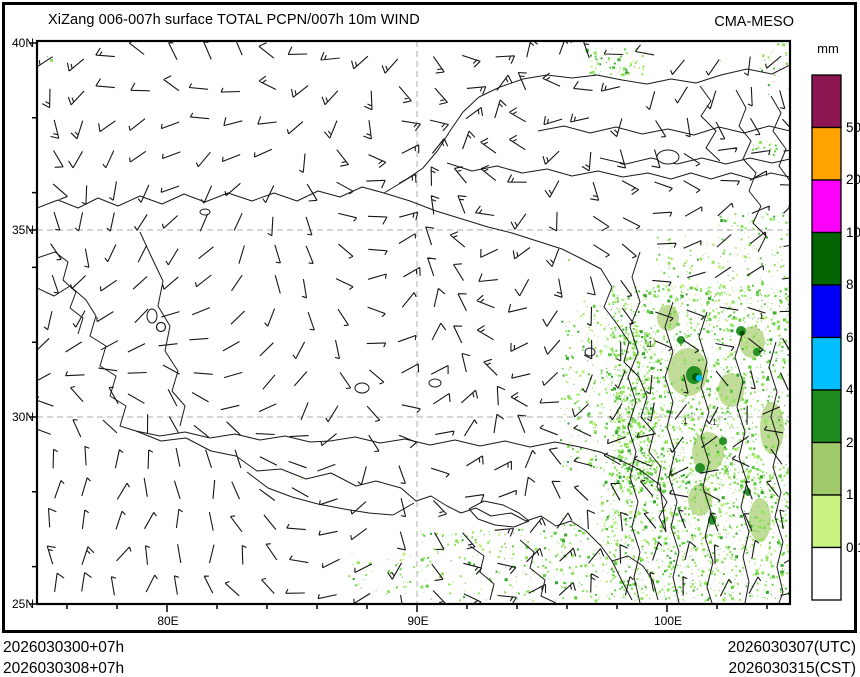  What do you see at coordinates (853, 232) in the screenshot?
I see `colorbar-tick-label: 10` at bounding box center [853, 232].